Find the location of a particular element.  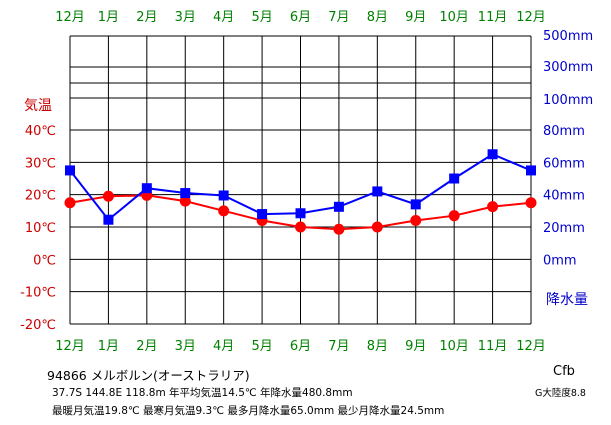

left-tick-label: 40℃ is located at coordinates (40, 131).